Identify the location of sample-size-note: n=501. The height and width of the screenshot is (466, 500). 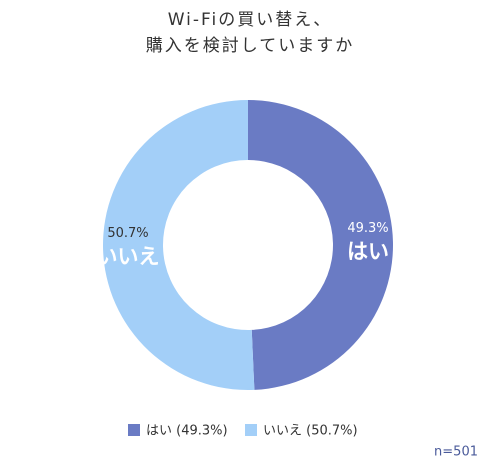
(456, 452).